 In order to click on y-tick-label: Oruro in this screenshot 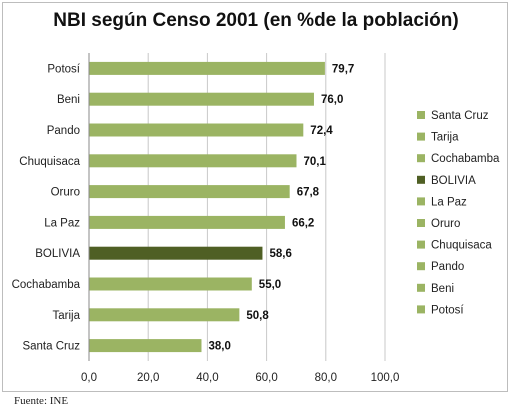, I will do `click(65, 193)`.